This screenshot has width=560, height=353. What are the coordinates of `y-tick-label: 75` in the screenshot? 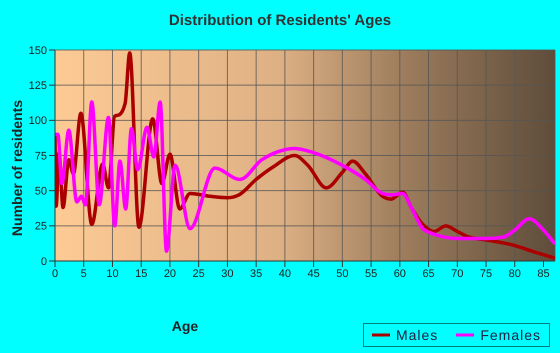 It's located at (40, 156).